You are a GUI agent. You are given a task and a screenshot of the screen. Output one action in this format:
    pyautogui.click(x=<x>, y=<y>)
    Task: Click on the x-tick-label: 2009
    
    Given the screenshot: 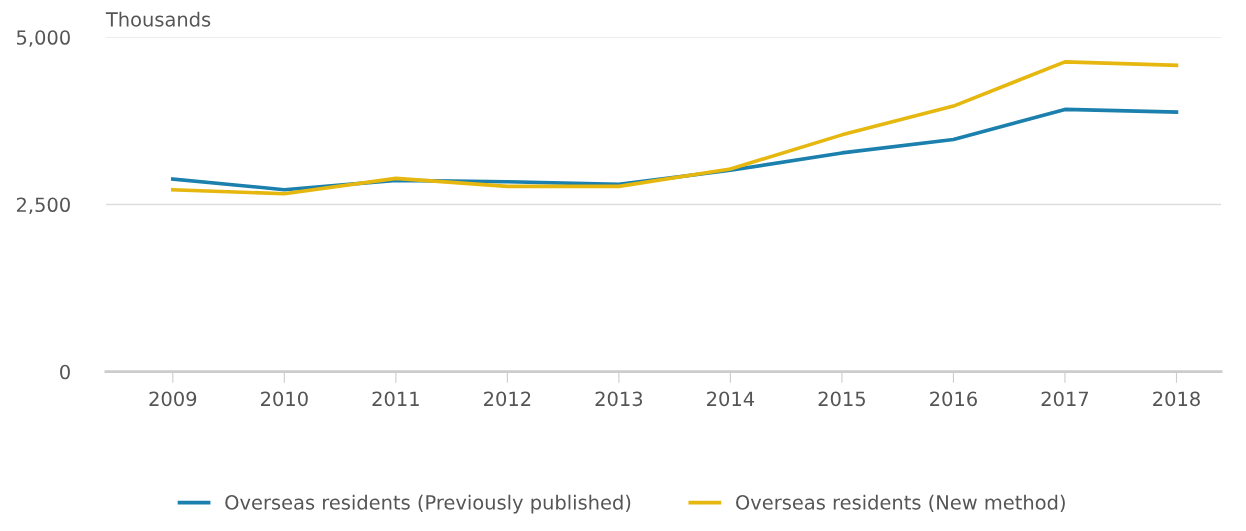 What is the action you would take?
    pyautogui.click(x=173, y=399)
    